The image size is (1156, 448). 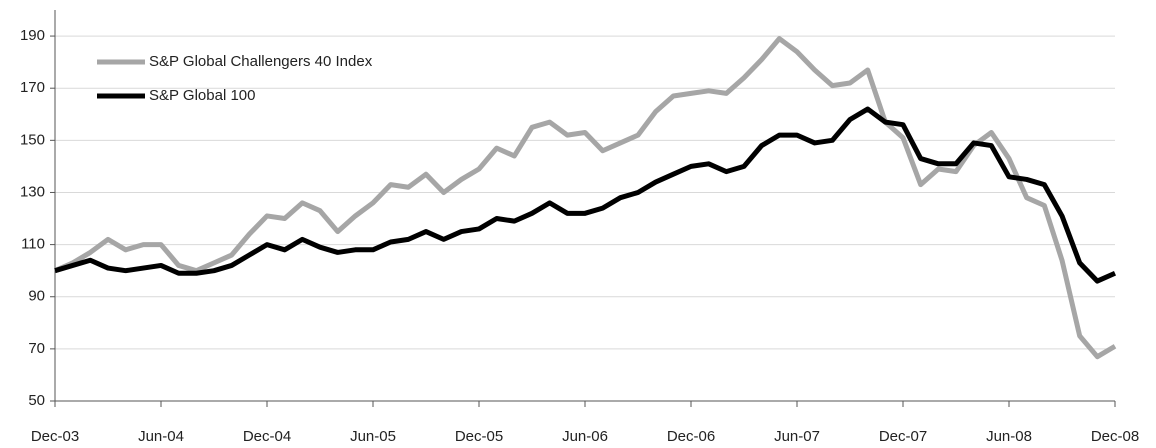 What do you see at coordinates (202, 95) in the screenshot?
I see `legend-label: S&P Global 100` at bounding box center [202, 95].